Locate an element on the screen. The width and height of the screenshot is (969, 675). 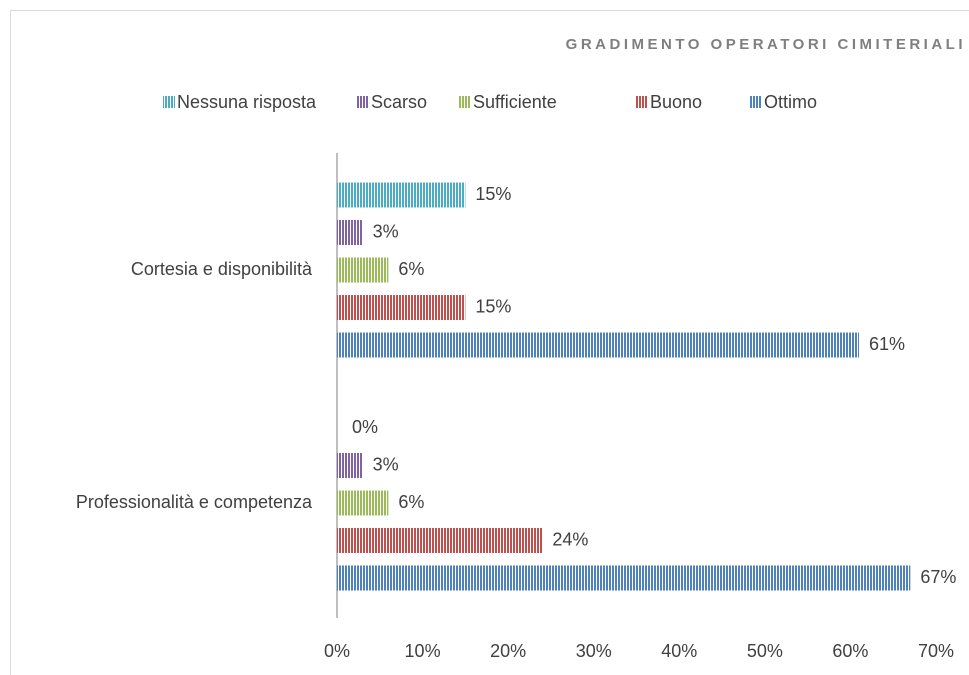
y-tick-label: Cortesia e disponibilità is located at coordinates (222, 269).